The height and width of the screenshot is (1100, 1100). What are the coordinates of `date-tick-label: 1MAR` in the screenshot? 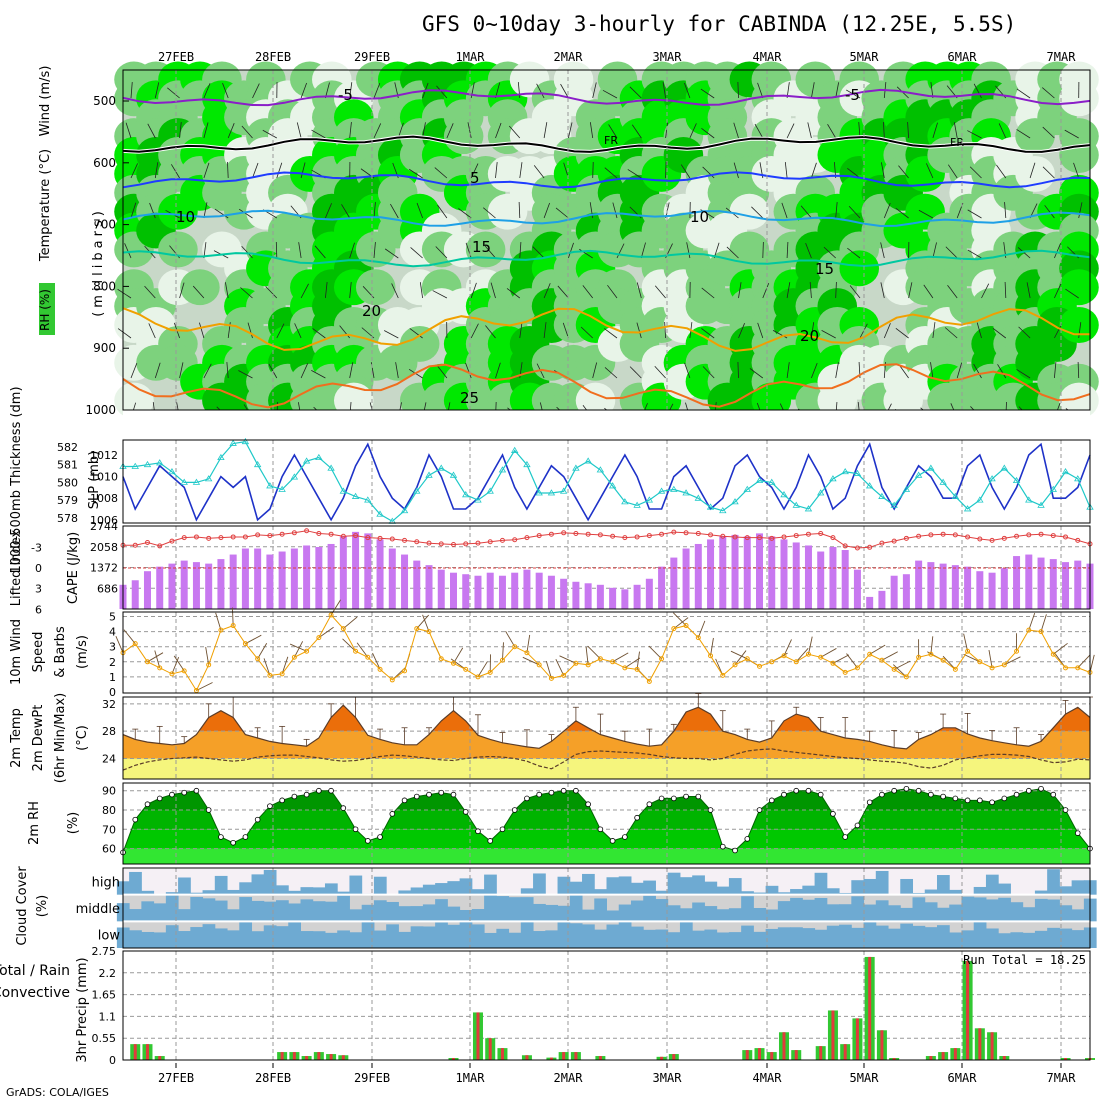 It's located at (471, 57).